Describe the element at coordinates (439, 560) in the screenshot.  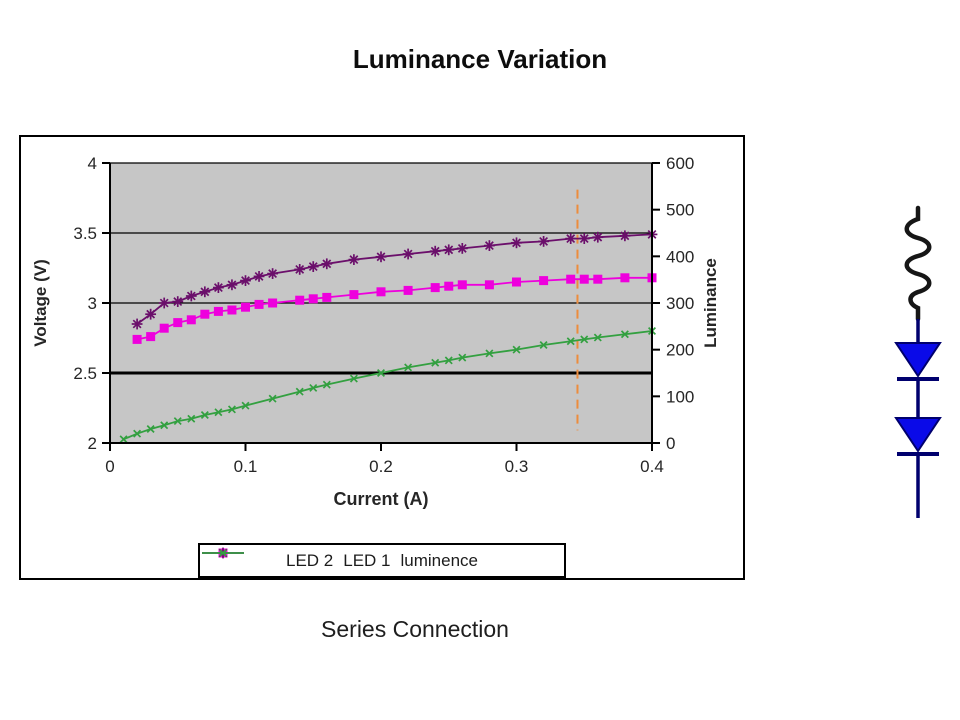
I see `legend-label-luminence: luminence` at that location.